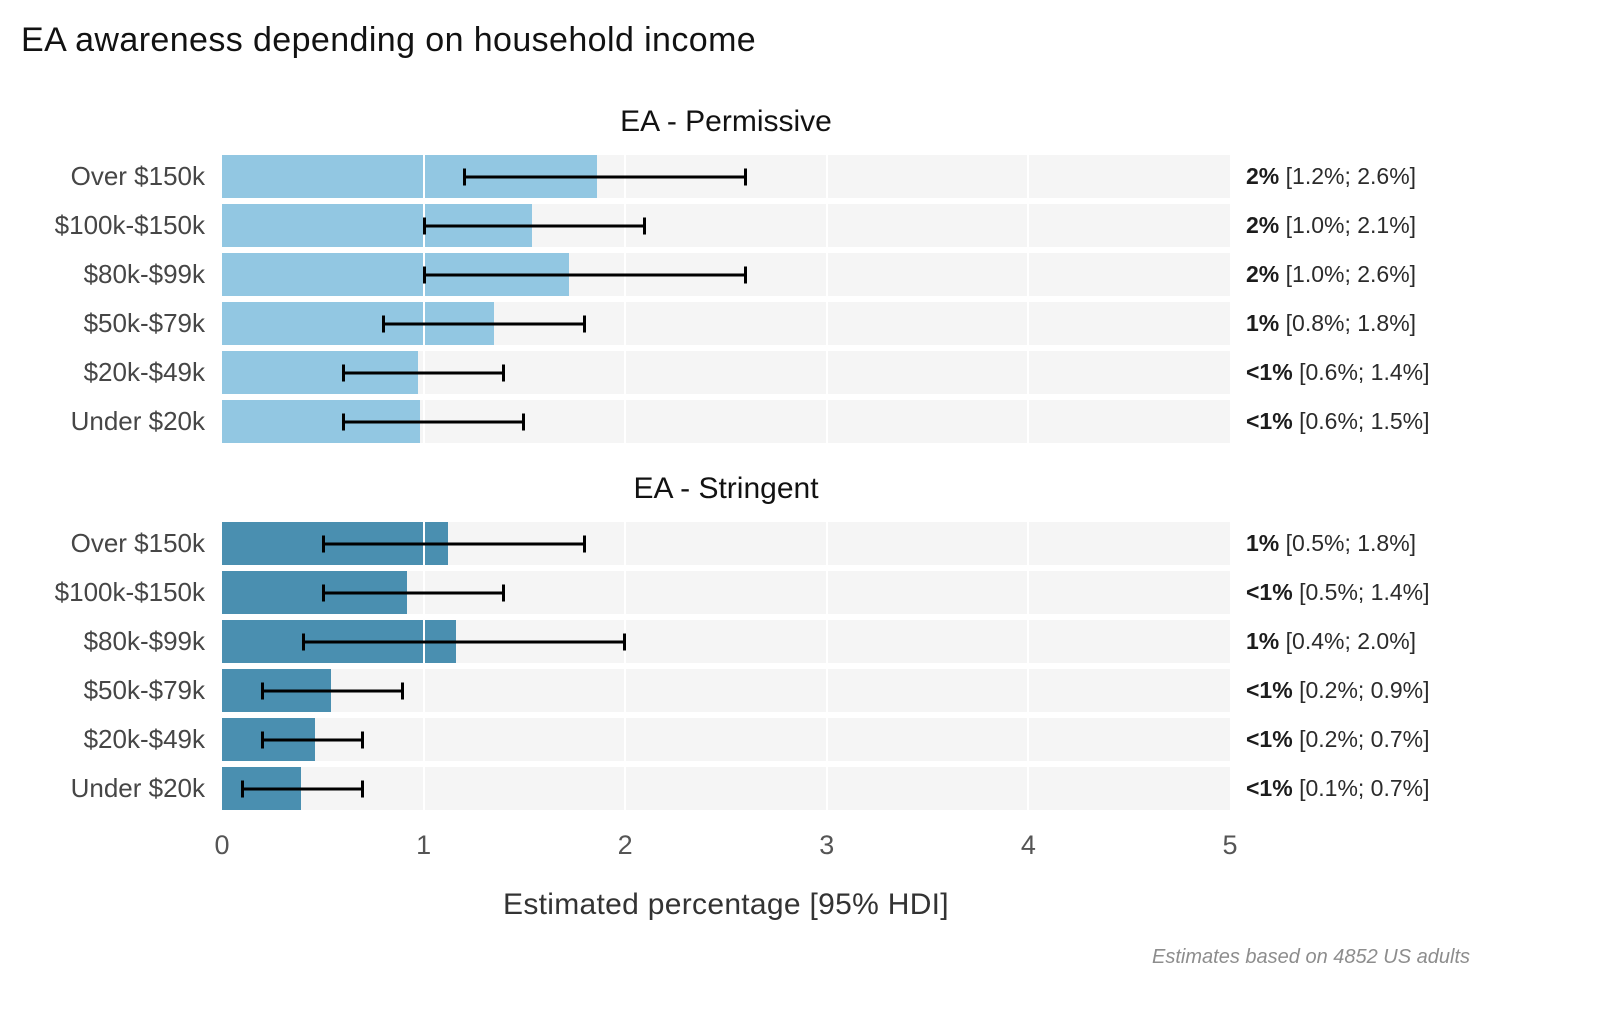  I want to click on interval-label: [0.2%; 0.7%], so click(1364, 739).